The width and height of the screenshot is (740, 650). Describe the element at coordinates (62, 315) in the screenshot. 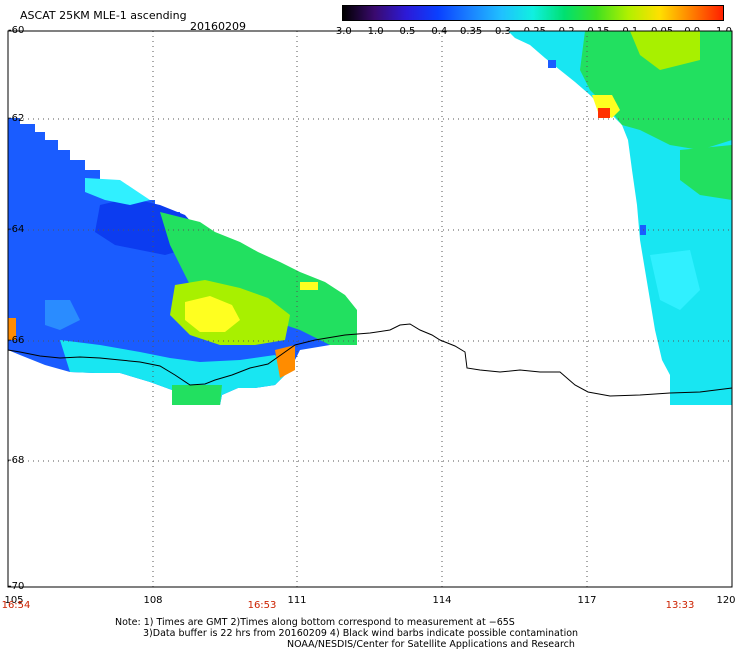

I see `mid-blue-patch` at that location.